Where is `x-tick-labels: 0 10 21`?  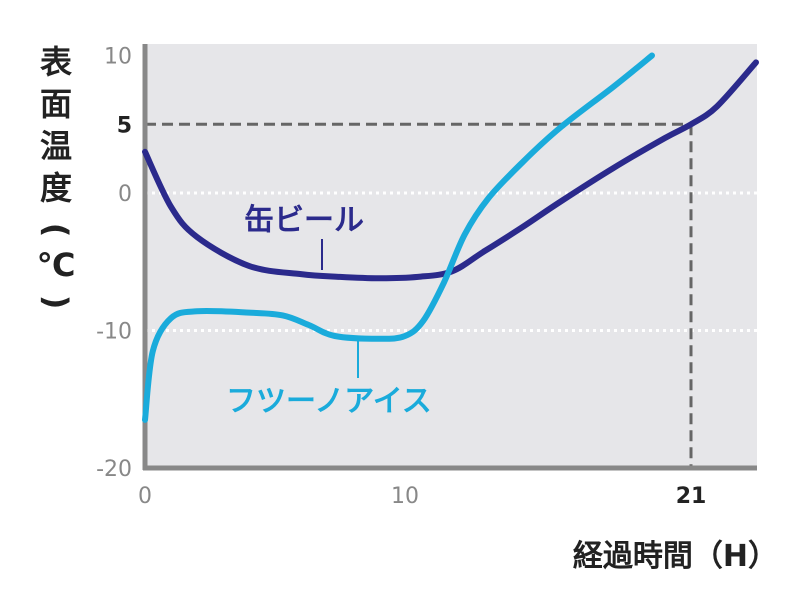 x-tick-labels: 0 10 21 is located at coordinates (422, 496).